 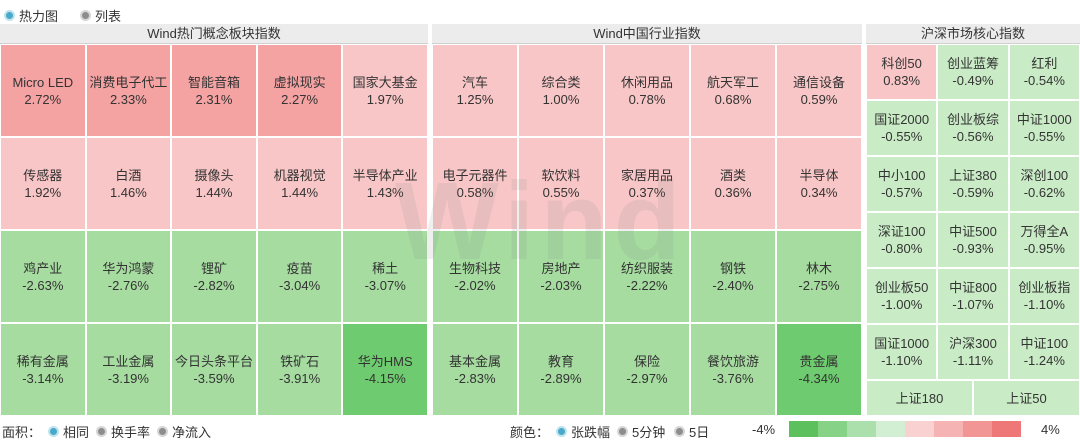 What do you see at coordinates (213, 361) in the screenshot?
I see `cell-name: 今日头条平台` at bounding box center [213, 361].